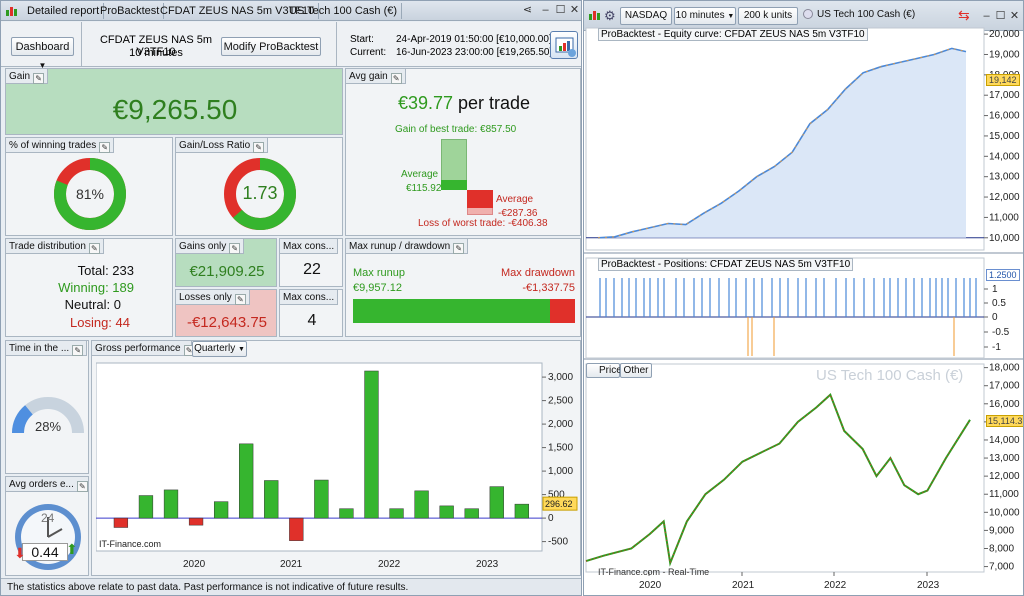 Image resolution: width=1024 pixels, height=596 pixels. What do you see at coordinates (222, 145) in the screenshot?
I see `gain-loss-ratio-header: Gain/Loss Ratio ✎` at bounding box center [222, 145].